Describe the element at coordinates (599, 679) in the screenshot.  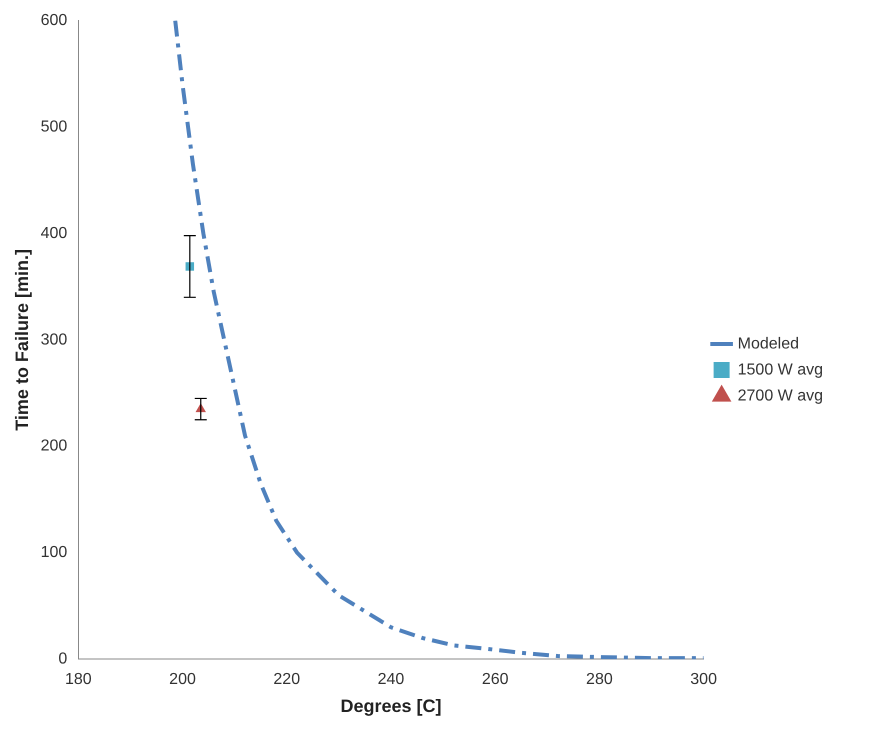
I see `x-tick-label: 280` at that location.